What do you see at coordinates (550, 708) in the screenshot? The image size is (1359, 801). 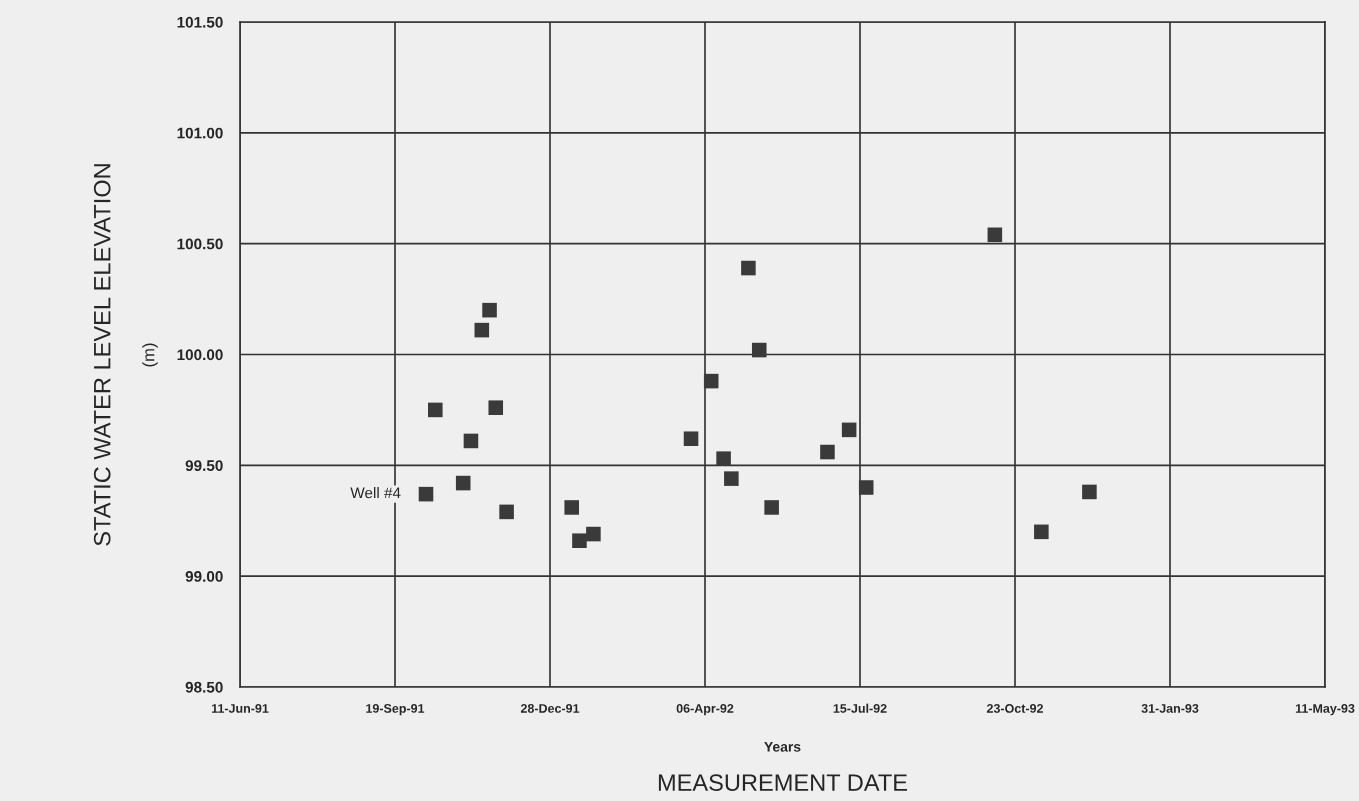 I see `x-tick-label: 28-Dec-91` at bounding box center [550, 708].